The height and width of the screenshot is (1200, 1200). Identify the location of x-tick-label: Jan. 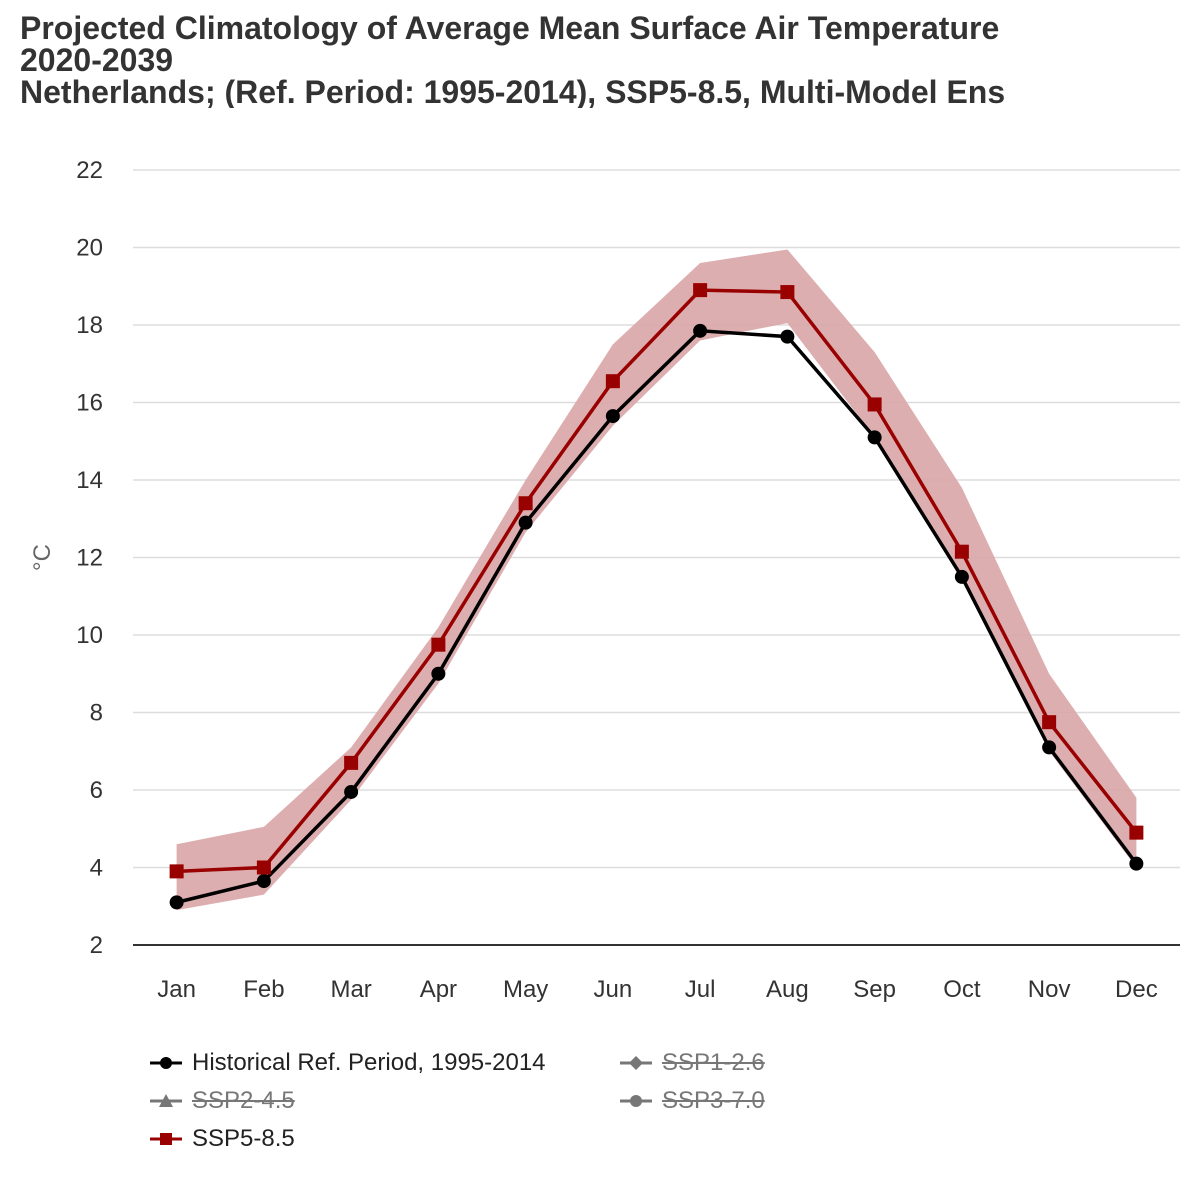
(176, 989).